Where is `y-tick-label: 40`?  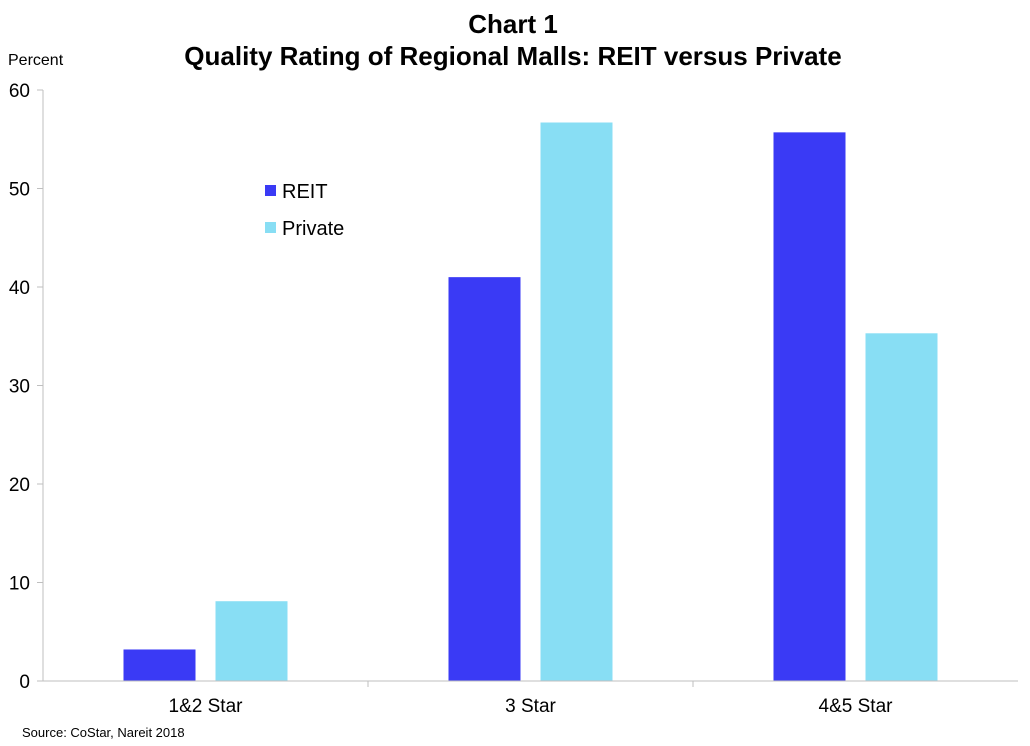
y-tick-label: 40 is located at coordinates (19, 288).